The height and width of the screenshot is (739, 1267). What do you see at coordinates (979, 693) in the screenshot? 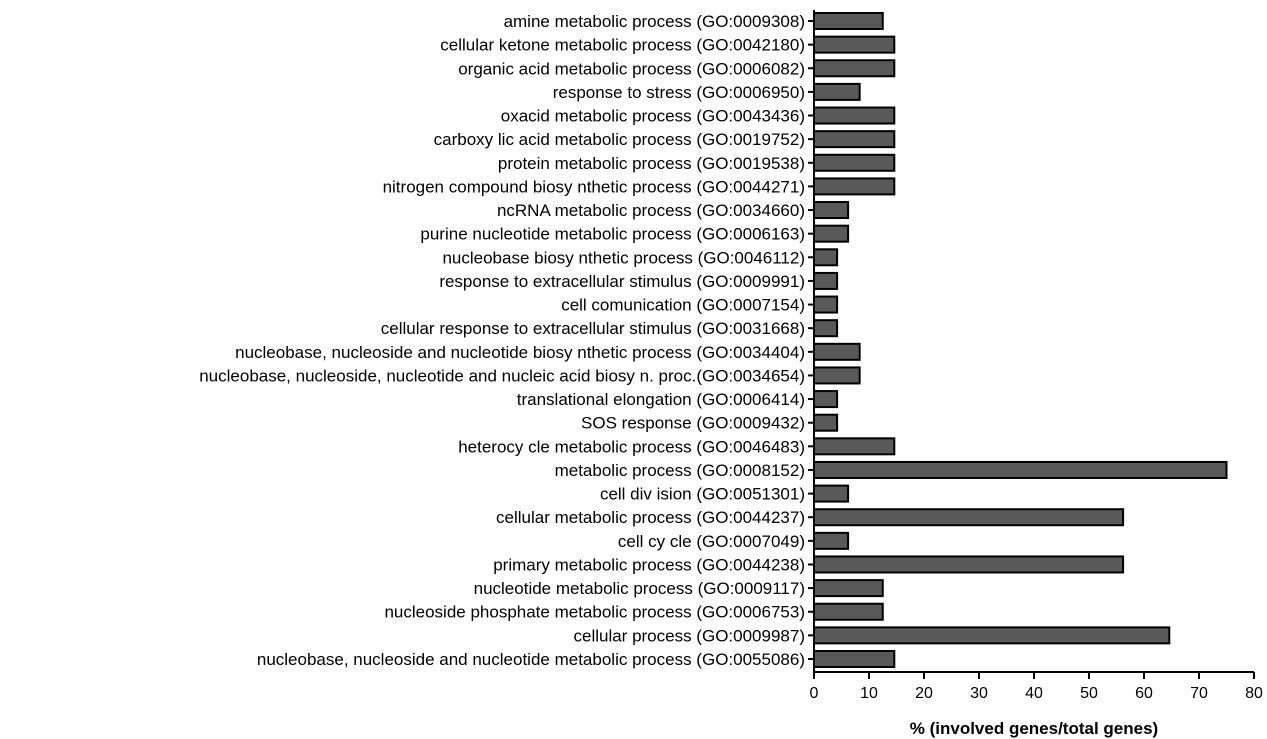
I see `x-tick-label-3: 30` at bounding box center [979, 693].